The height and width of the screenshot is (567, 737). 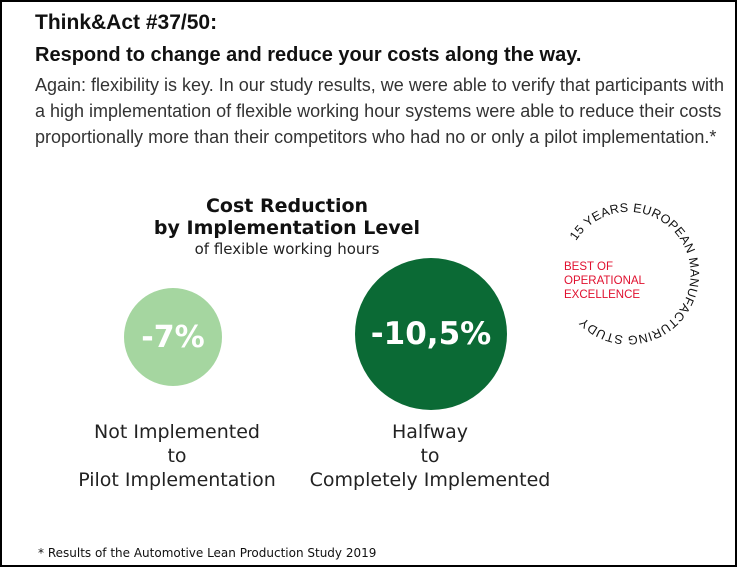 What do you see at coordinates (177, 480) in the screenshot?
I see `label-line: Pilot Implementation` at bounding box center [177, 480].